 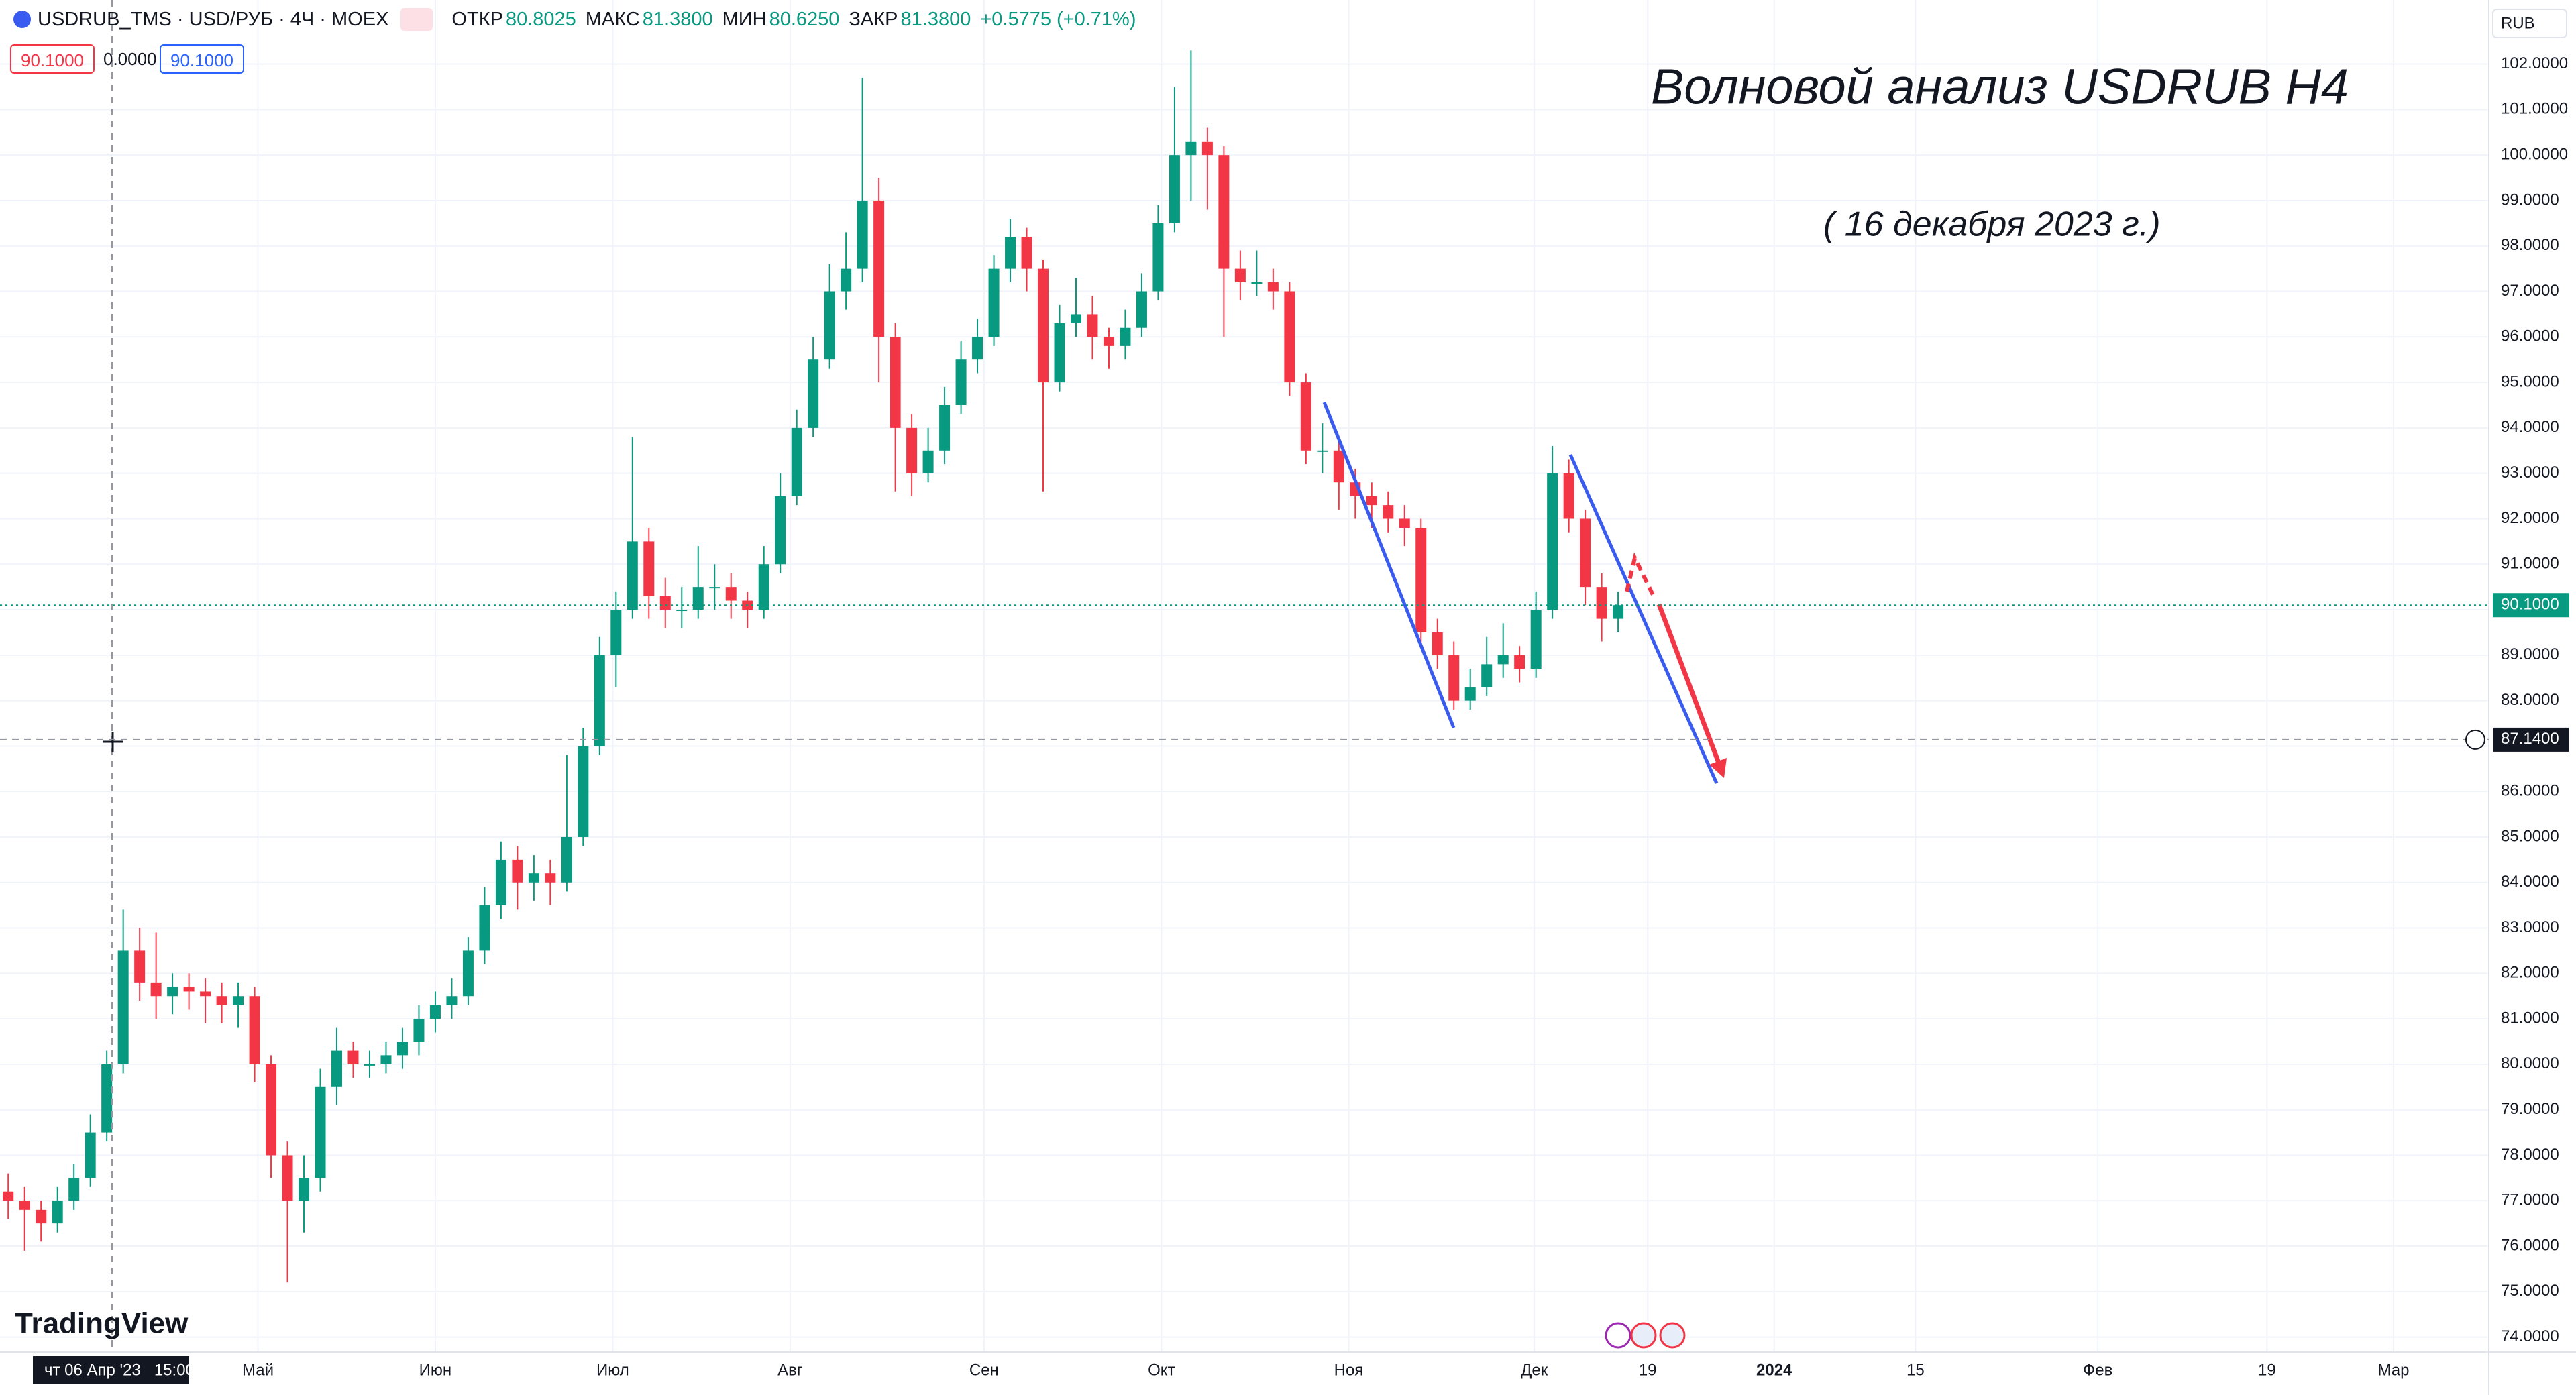 What do you see at coordinates (1645, 1335) in the screenshot?
I see `event-icons` at bounding box center [1645, 1335].